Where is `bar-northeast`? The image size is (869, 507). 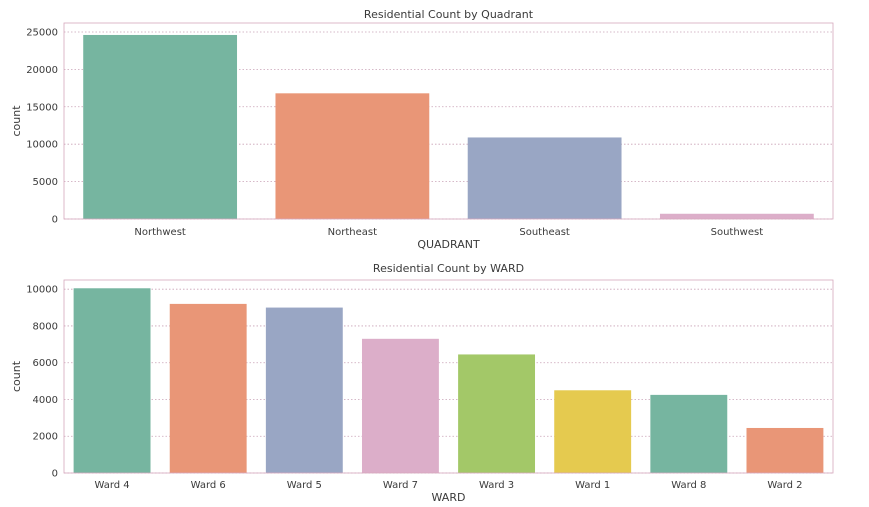
bar-northeast is located at coordinates (352, 156).